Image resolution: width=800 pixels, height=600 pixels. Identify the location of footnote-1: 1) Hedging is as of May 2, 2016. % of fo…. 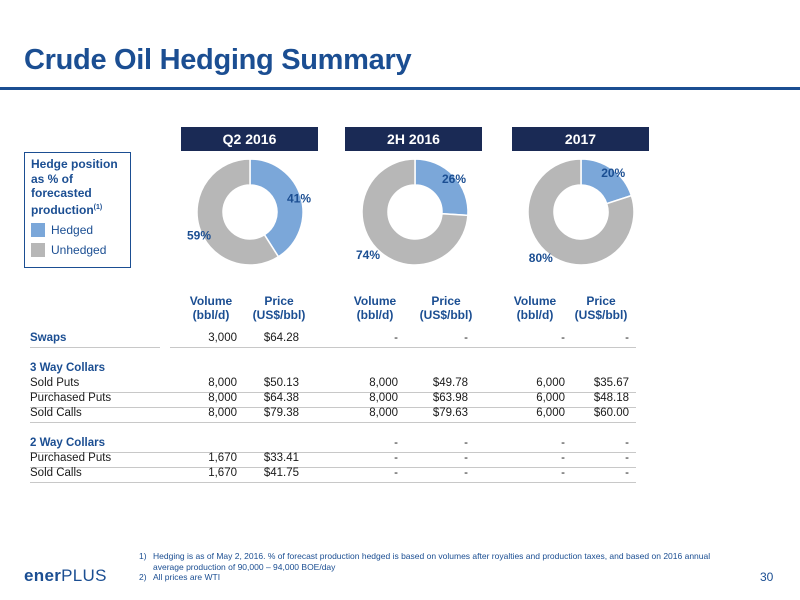
(425, 561).